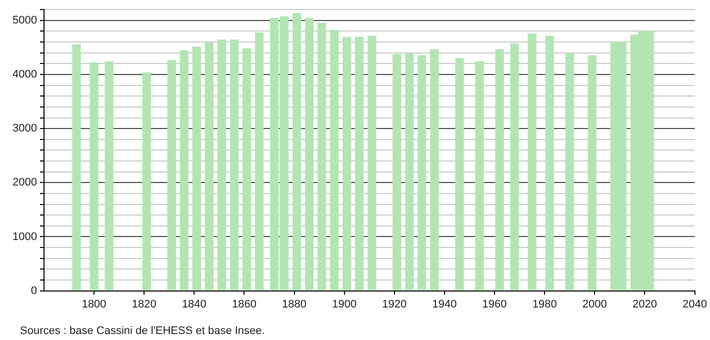  Describe the element at coordinates (24, 182) in the screenshot. I see `y-tick-label: 2000` at that location.